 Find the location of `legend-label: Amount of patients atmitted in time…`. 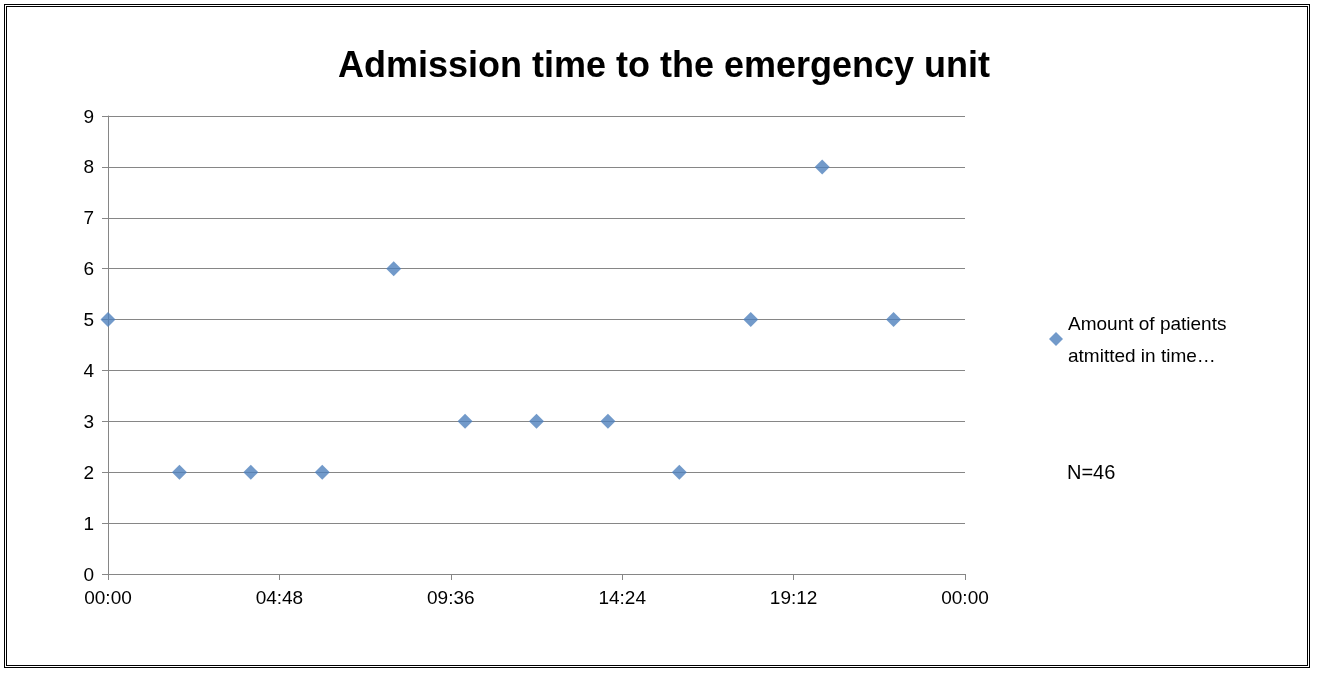

legend-label: Amount of patients atmitted in time… is located at coordinates (1150, 339).